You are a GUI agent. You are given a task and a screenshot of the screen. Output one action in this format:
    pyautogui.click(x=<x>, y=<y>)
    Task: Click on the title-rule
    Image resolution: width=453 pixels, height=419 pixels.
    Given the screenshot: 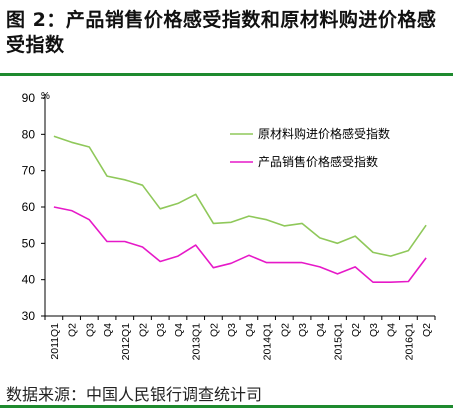 What is the action you would take?
    pyautogui.click(x=226, y=74)
    